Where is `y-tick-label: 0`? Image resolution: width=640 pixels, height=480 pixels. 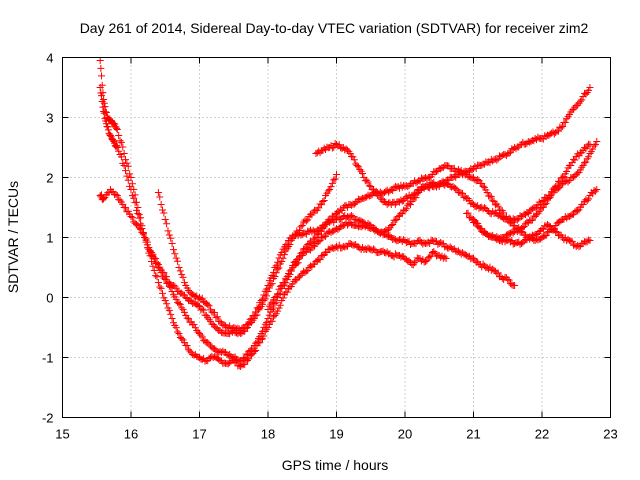 y-tick-label: 0 is located at coordinates (49, 298).